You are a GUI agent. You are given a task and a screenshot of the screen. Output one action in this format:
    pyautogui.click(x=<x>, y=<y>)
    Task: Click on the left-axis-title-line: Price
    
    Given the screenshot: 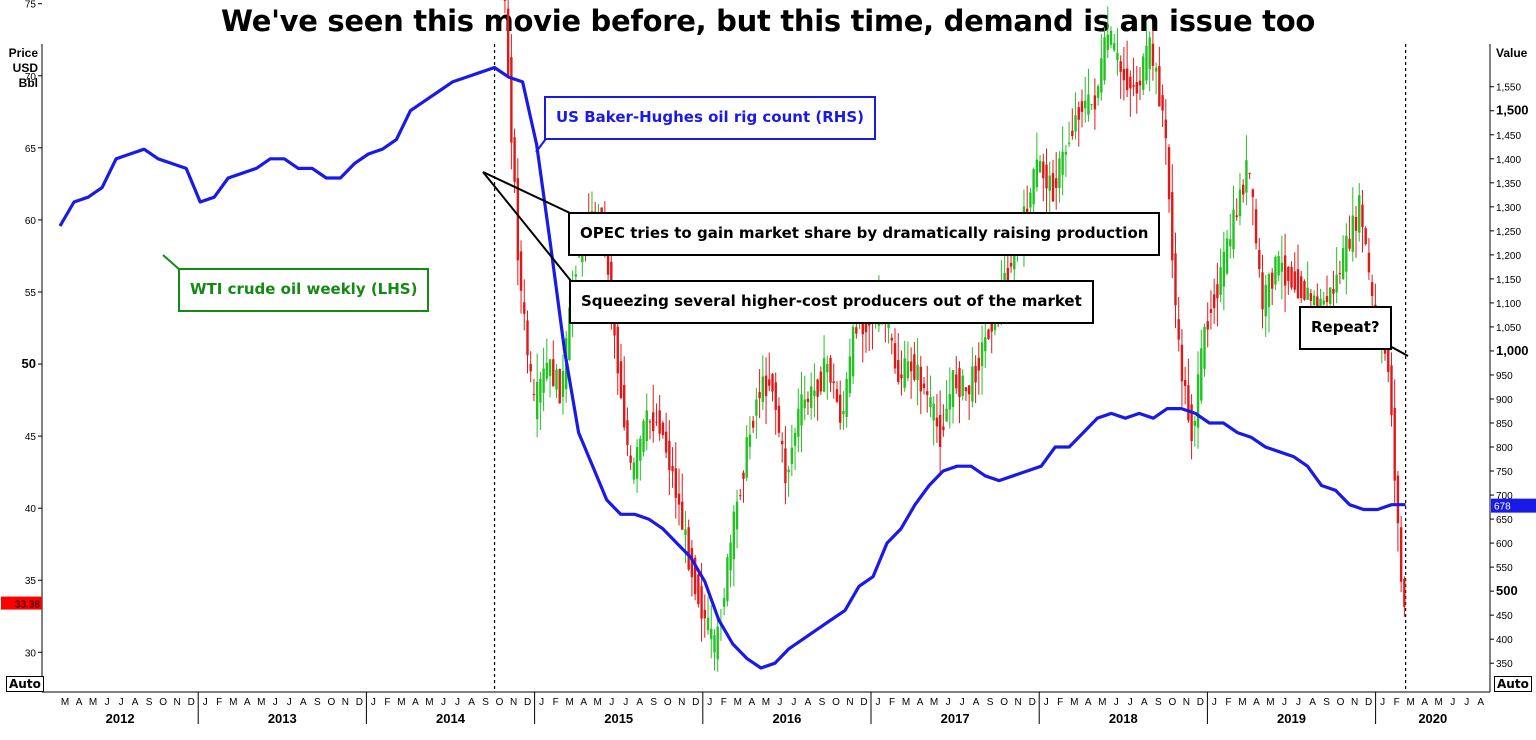 What is the action you would take?
    pyautogui.click(x=24, y=53)
    